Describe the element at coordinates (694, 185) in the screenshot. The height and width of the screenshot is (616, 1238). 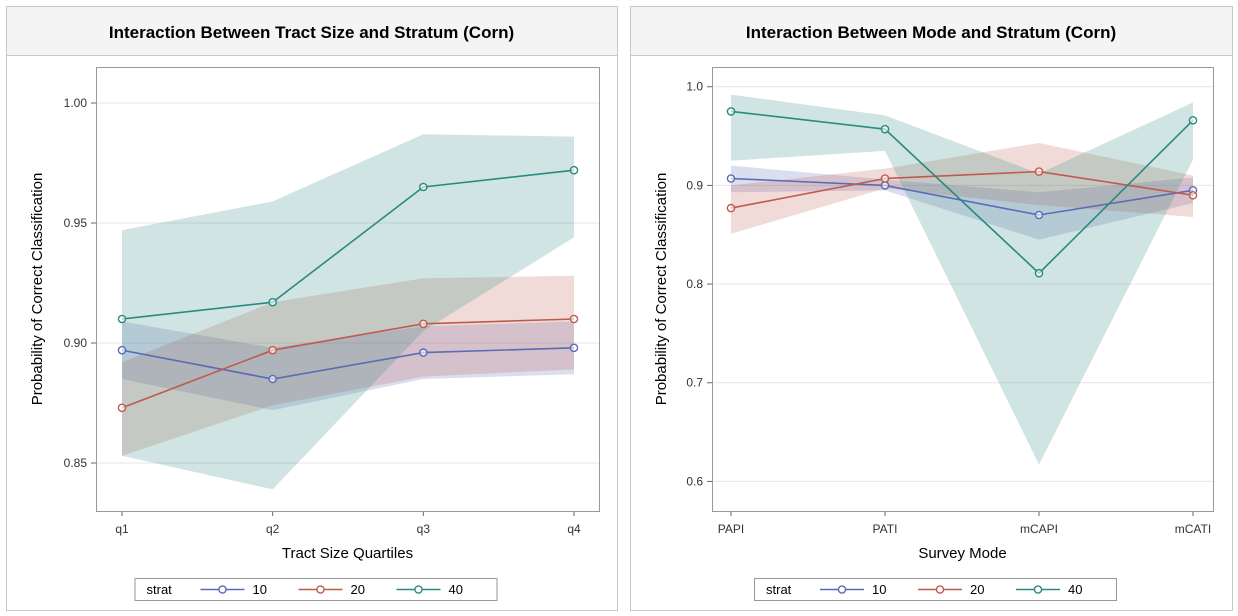
I see `y-tick-label: 0.9` at that location.